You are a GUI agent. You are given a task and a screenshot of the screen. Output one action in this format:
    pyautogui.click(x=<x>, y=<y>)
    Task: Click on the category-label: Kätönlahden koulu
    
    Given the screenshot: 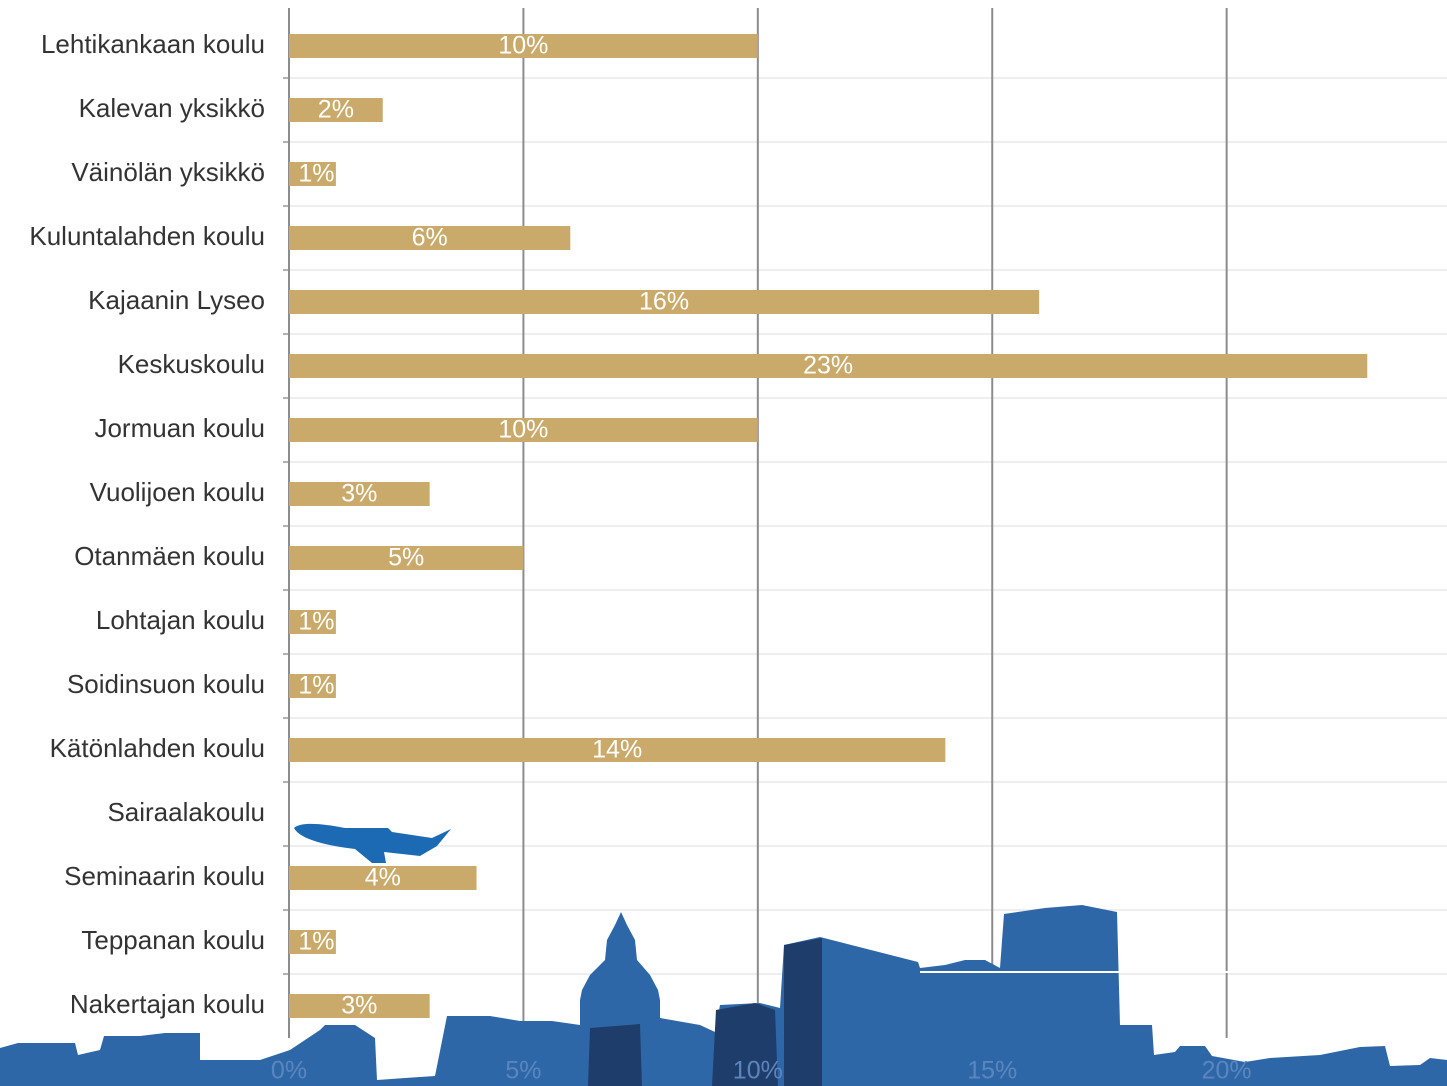 What is the action you would take?
    pyautogui.click(x=157, y=748)
    